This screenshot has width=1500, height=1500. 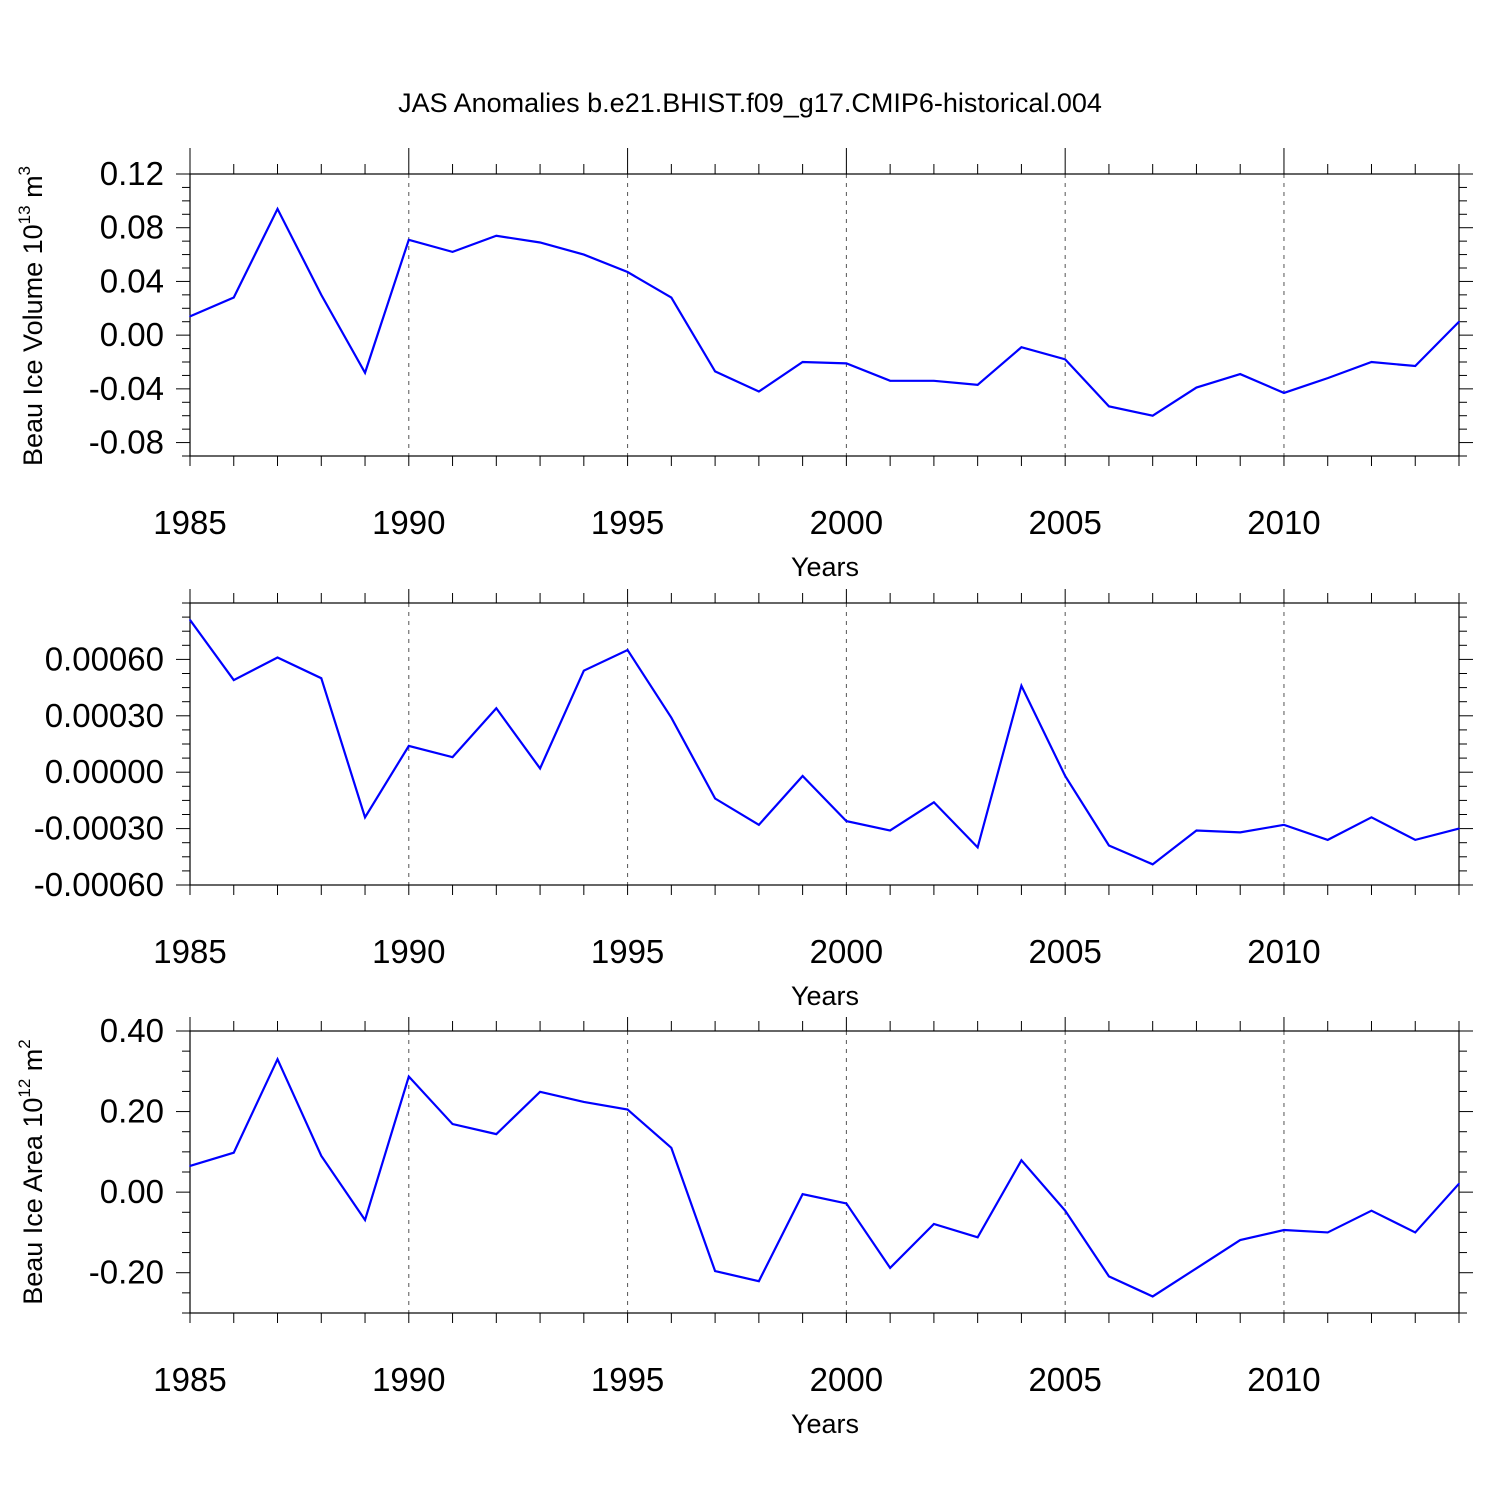 I want to click on y-tick-label: 0.00030, so click(x=104, y=715).